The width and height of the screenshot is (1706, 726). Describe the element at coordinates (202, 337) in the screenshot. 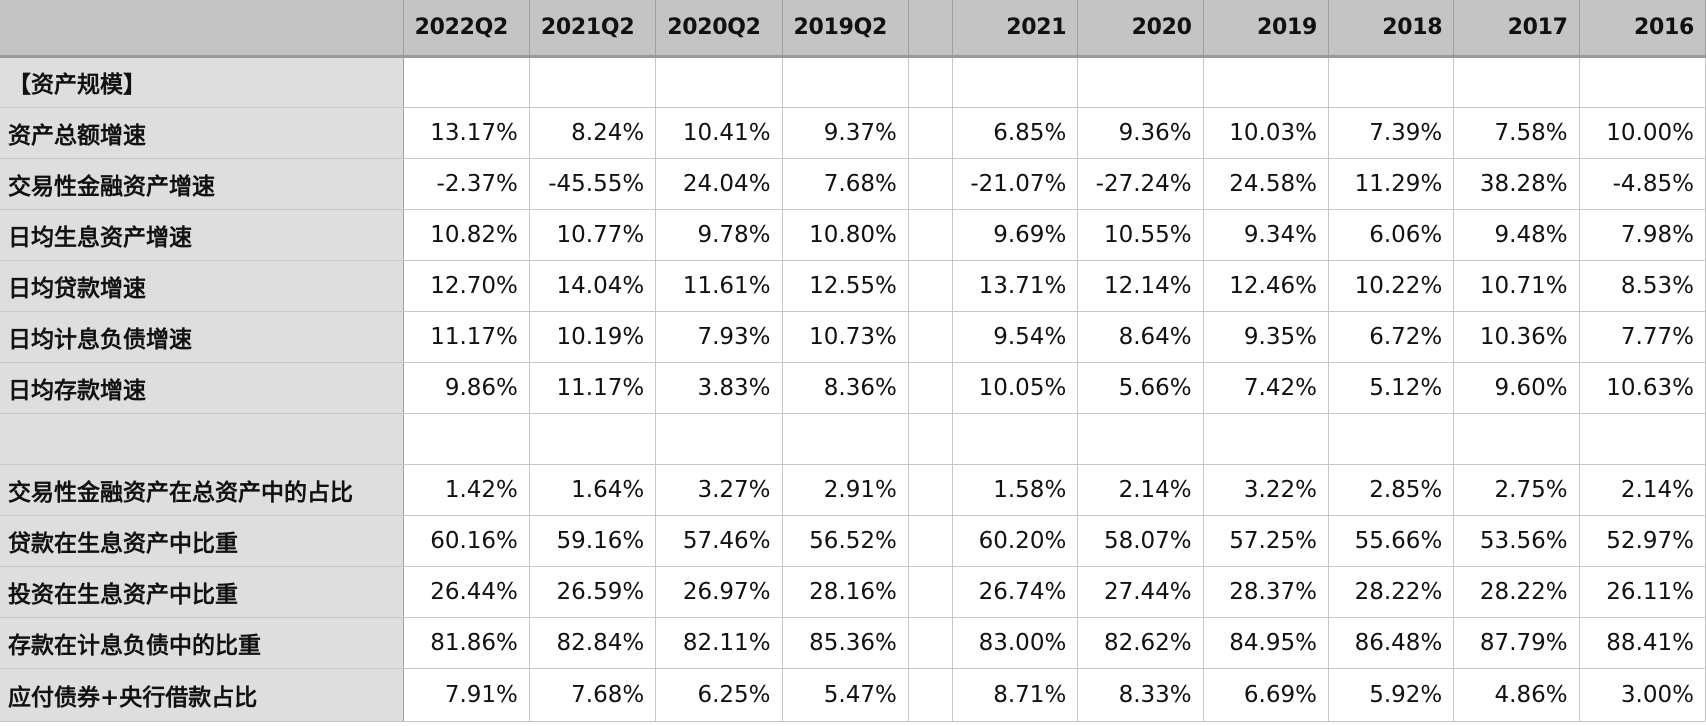

I see `row-label-cell: 日均计息负债增速` at that location.